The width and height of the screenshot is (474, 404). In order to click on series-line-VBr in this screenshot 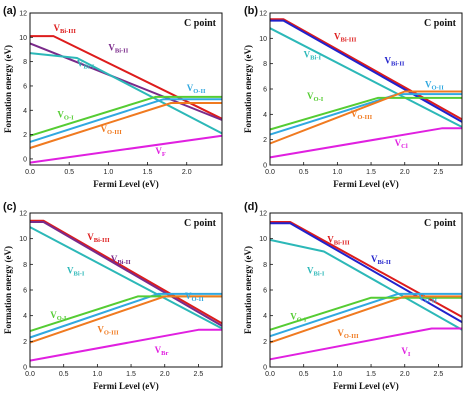, I will do `click(125, 345)`.